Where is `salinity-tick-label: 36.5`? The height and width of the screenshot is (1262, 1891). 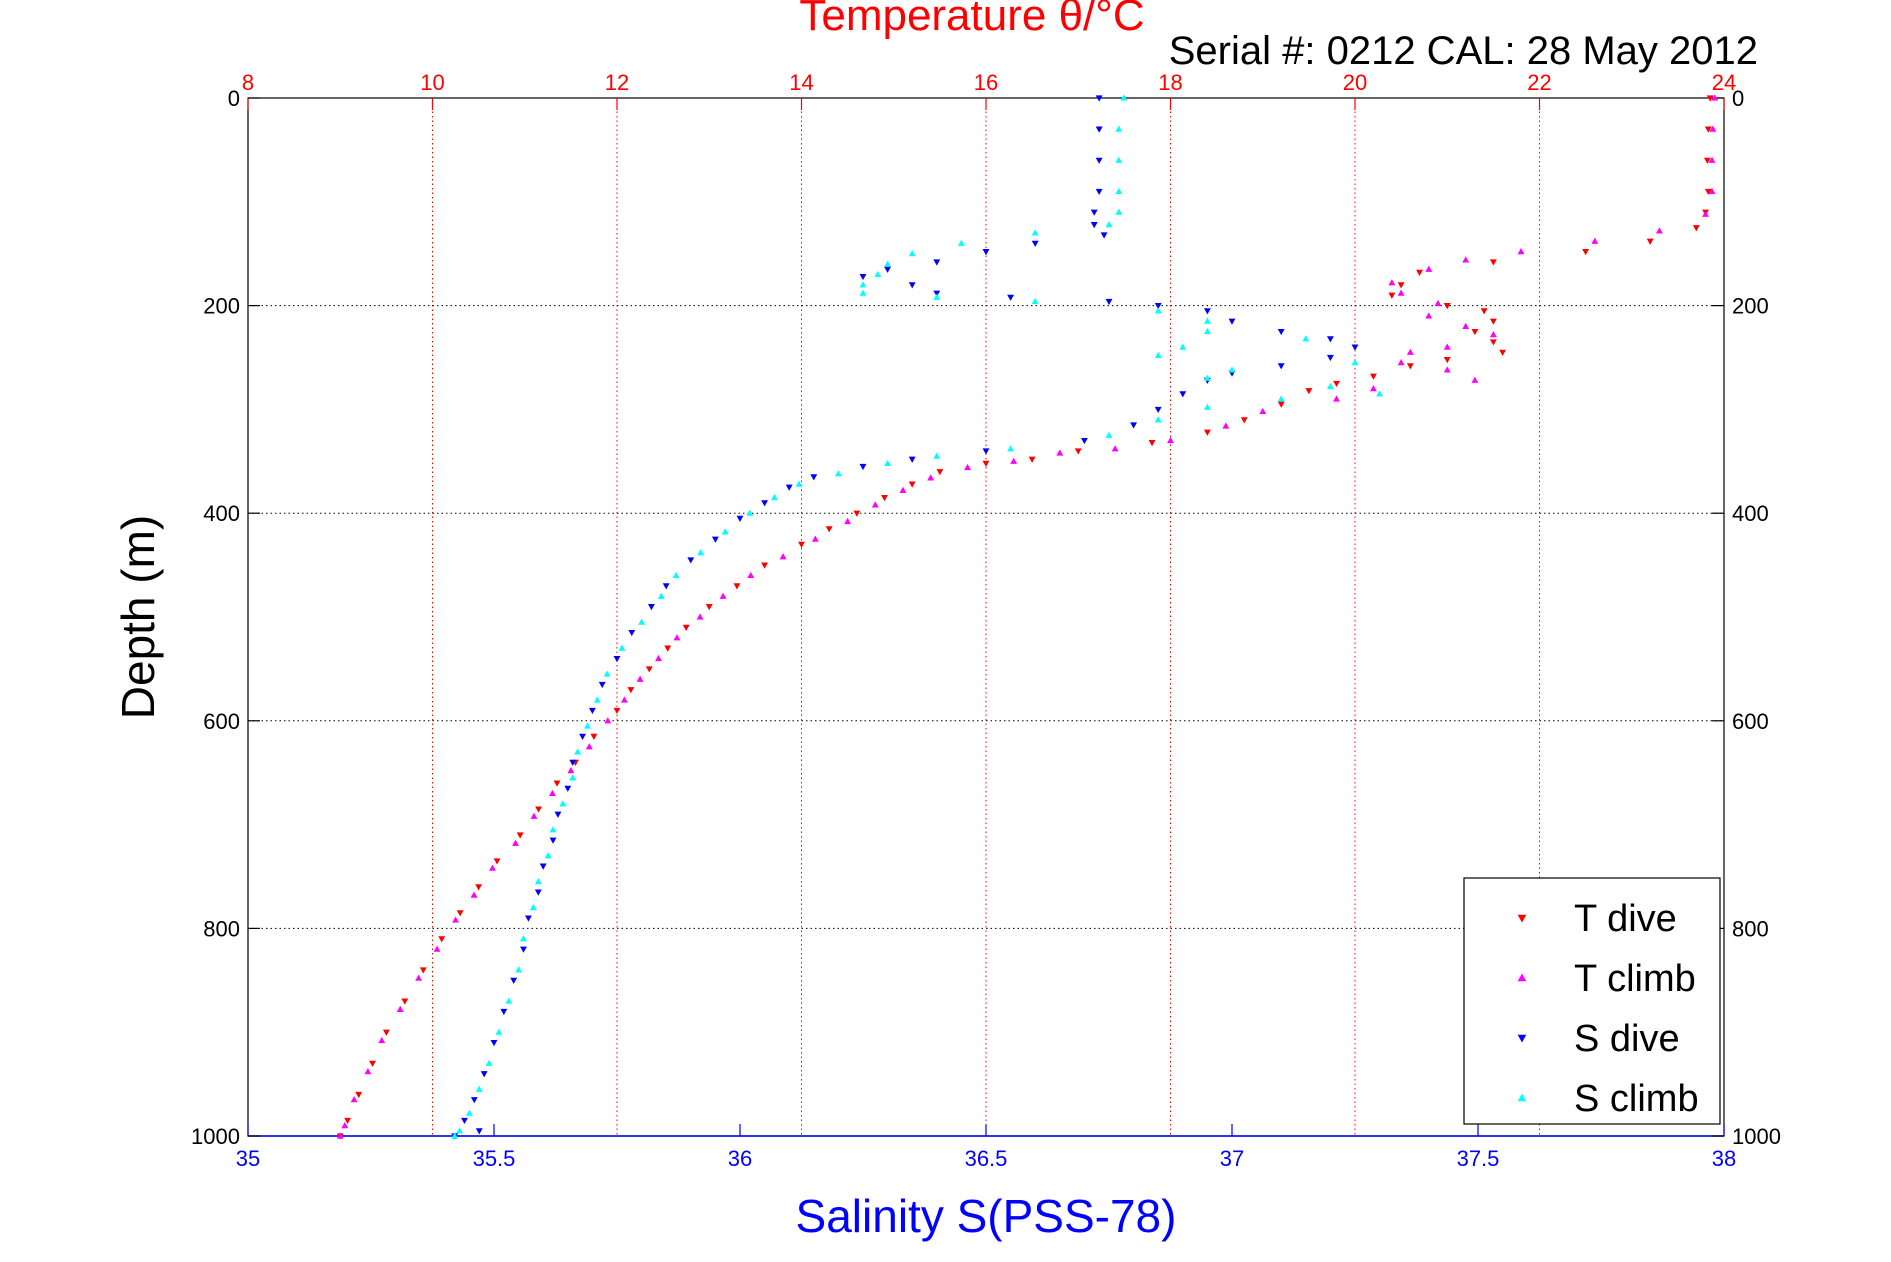 salinity-tick-label: 36.5 is located at coordinates (986, 1158).